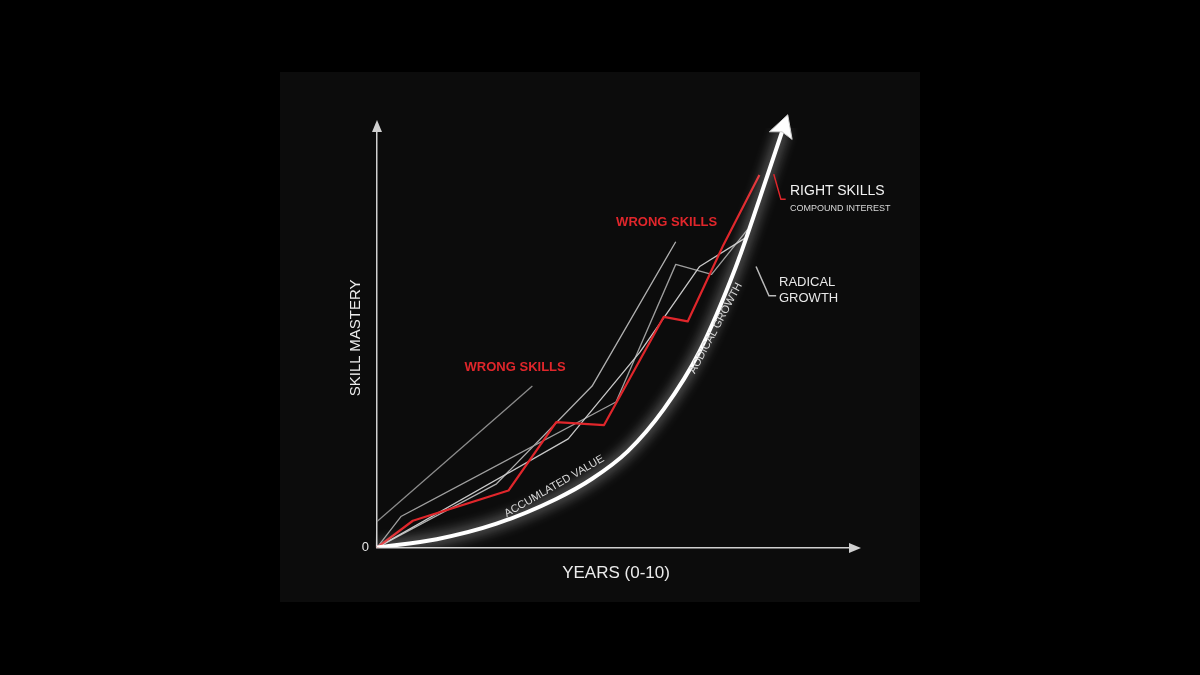  Describe the element at coordinates (837, 189) in the screenshot. I see `annotation: RIGHT SKILLS` at that location.